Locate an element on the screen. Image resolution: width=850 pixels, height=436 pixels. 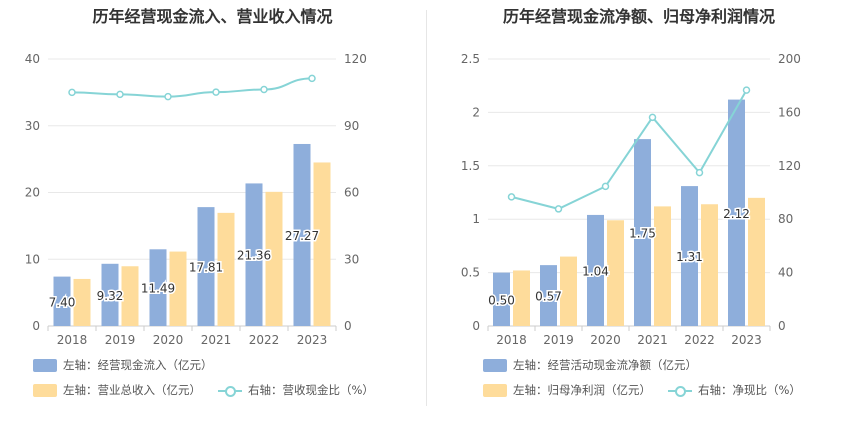
y-tick-label-left: 2 is located at coordinates (476, 112).